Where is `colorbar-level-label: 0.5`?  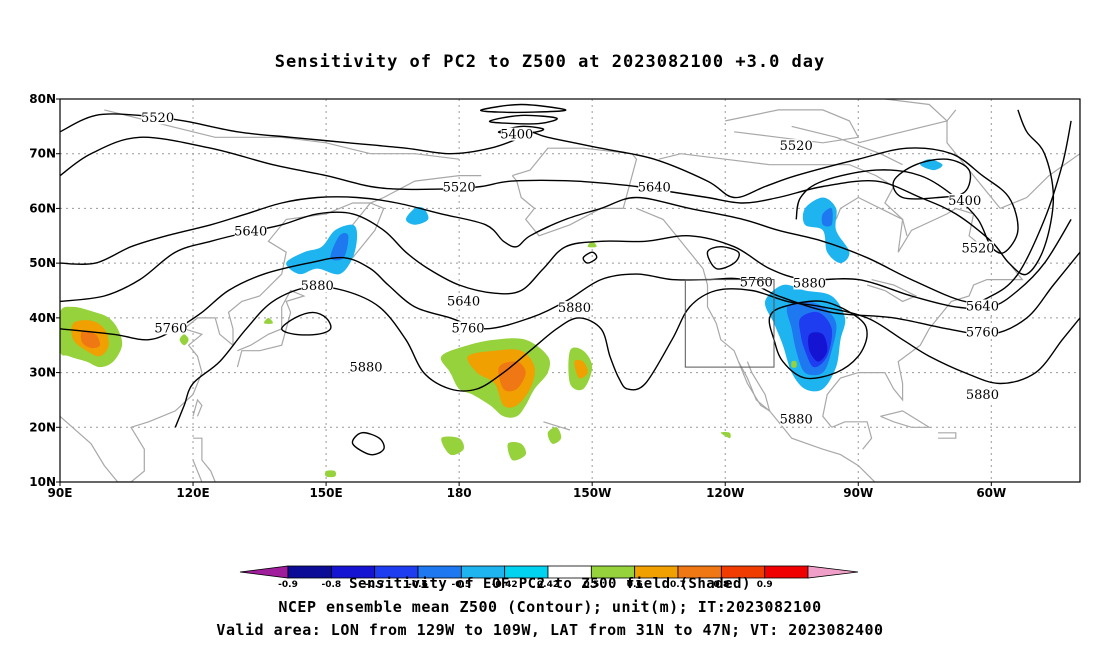
colorbar-level-label: 0.5 is located at coordinates (591, 585).